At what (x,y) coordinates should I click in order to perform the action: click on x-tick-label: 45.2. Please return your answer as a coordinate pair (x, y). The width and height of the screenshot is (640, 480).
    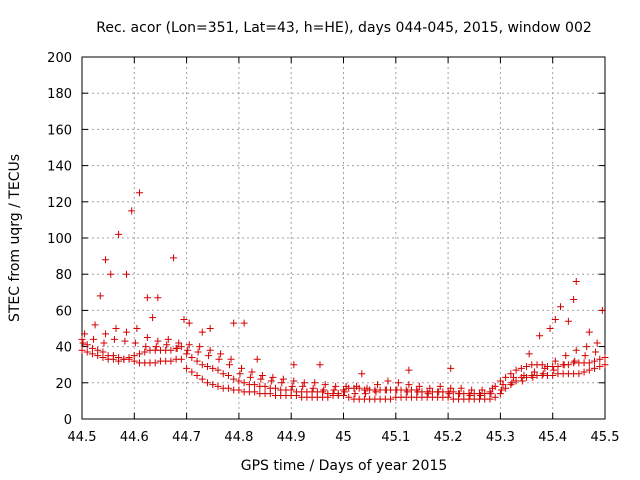
    Looking at the image, I should click on (448, 437).